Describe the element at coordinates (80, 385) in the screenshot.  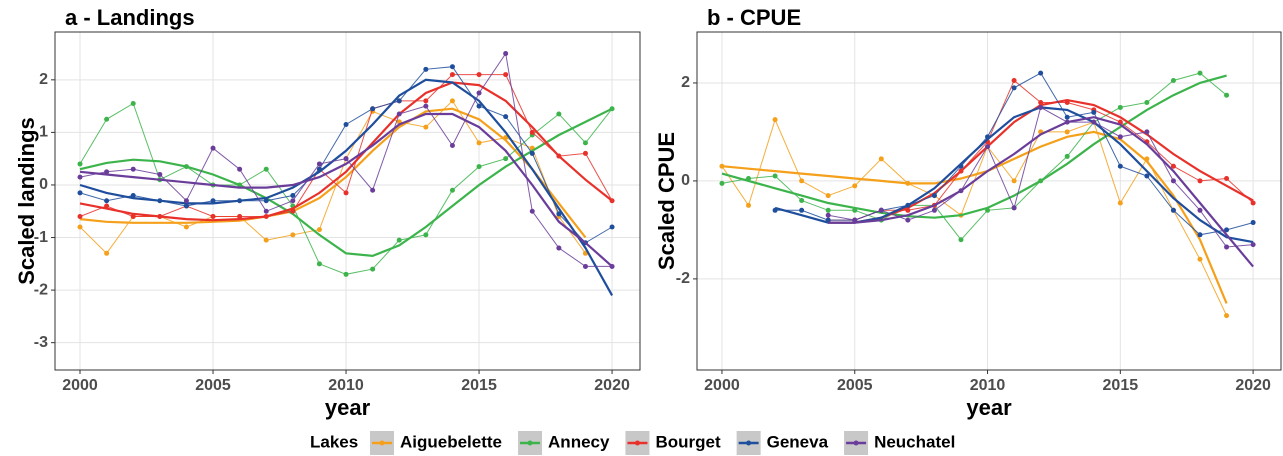
I see `x-tick-label: 2000` at that location.